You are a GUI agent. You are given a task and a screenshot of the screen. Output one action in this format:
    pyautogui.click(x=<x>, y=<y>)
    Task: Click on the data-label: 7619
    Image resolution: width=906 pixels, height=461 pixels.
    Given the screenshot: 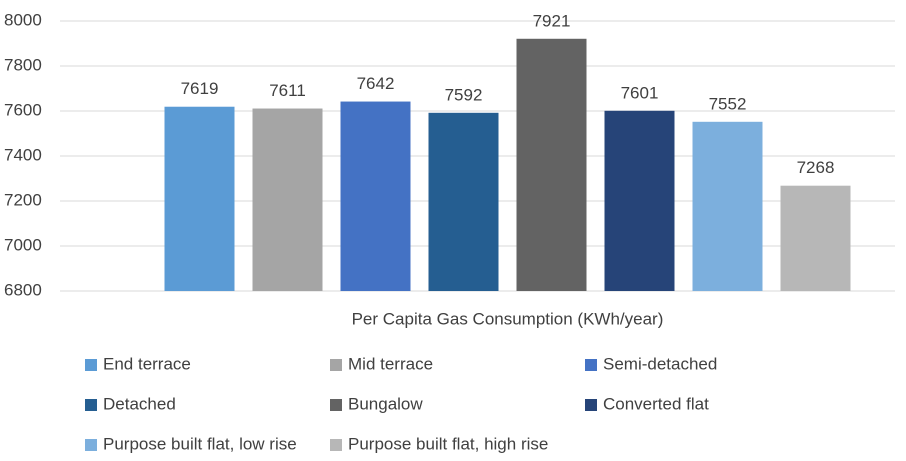 What is the action you would take?
    pyautogui.click(x=200, y=88)
    